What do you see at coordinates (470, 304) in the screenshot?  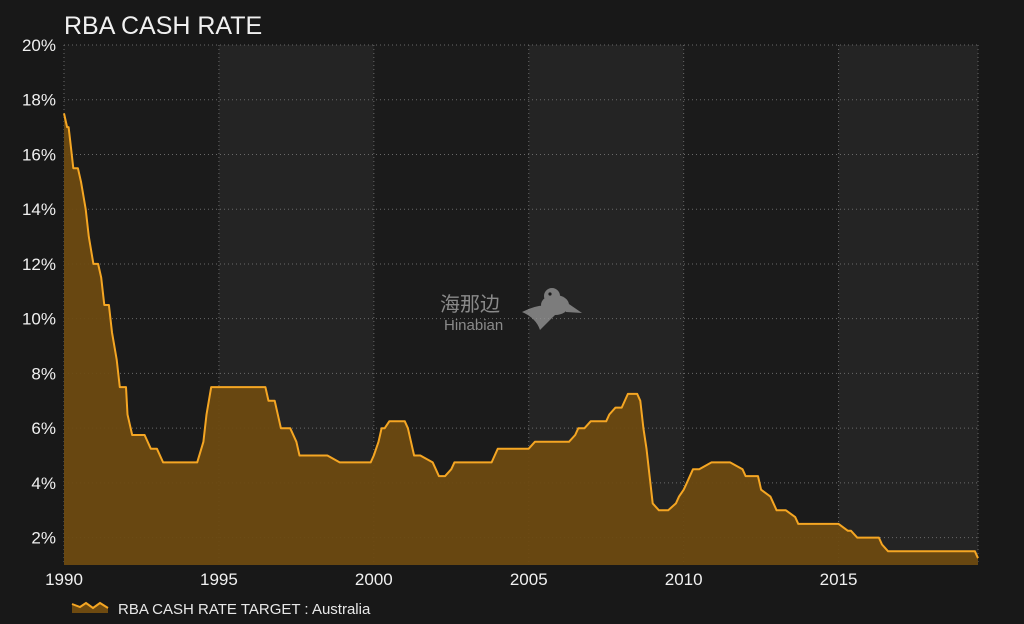 I see `watermark-text: 海那边` at bounding box center [470, 304].